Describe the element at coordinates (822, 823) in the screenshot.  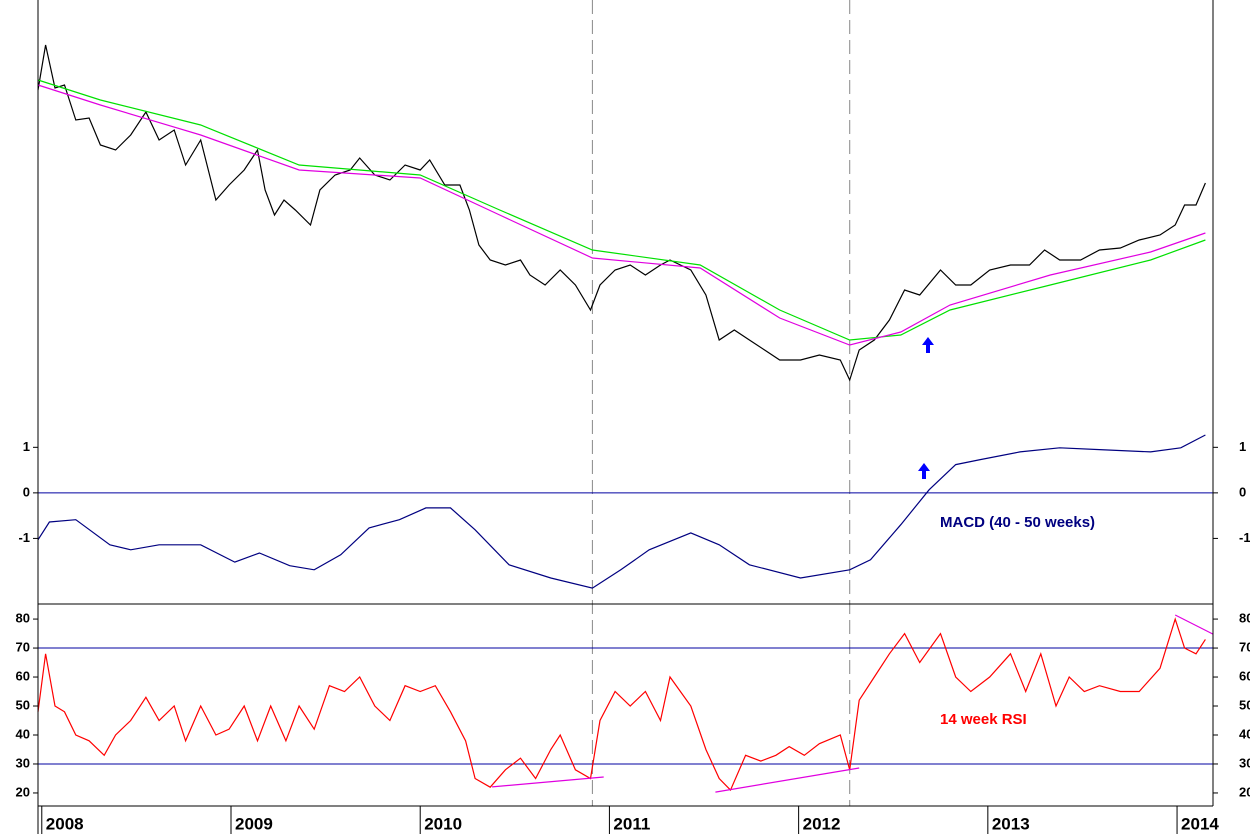
I see `x-tick-label: 2012` at that location.